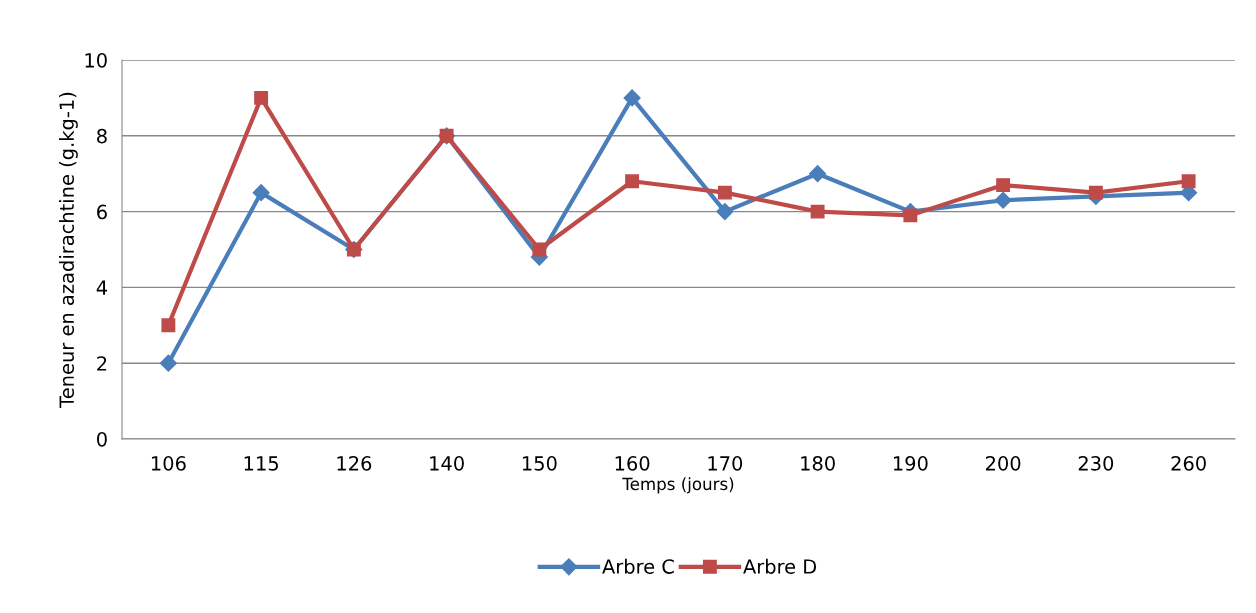 The height and width of the screenshot is (613, 1256). I want to click on y-tick-label: 8, so click(102, 136).